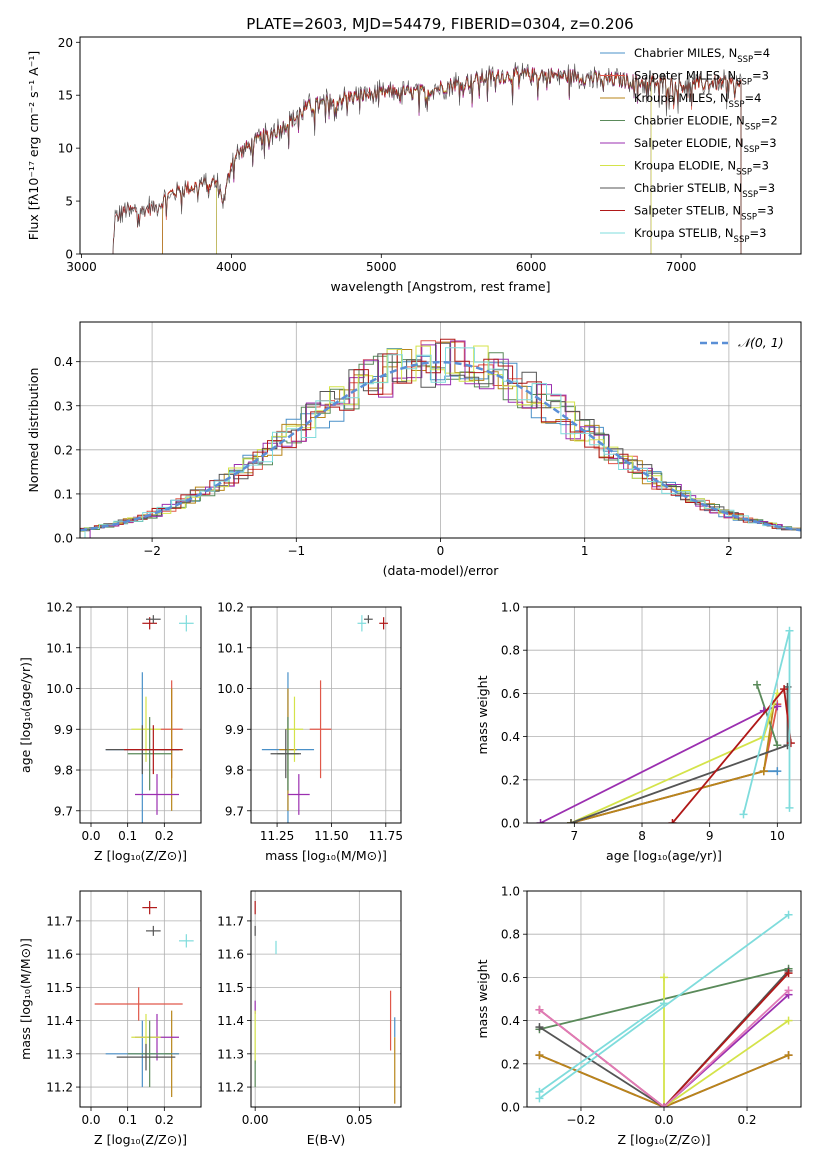 This screenshot has width=819, height=1170. I want to click on y-axis-label: Normed distribution, so click(33, 430).